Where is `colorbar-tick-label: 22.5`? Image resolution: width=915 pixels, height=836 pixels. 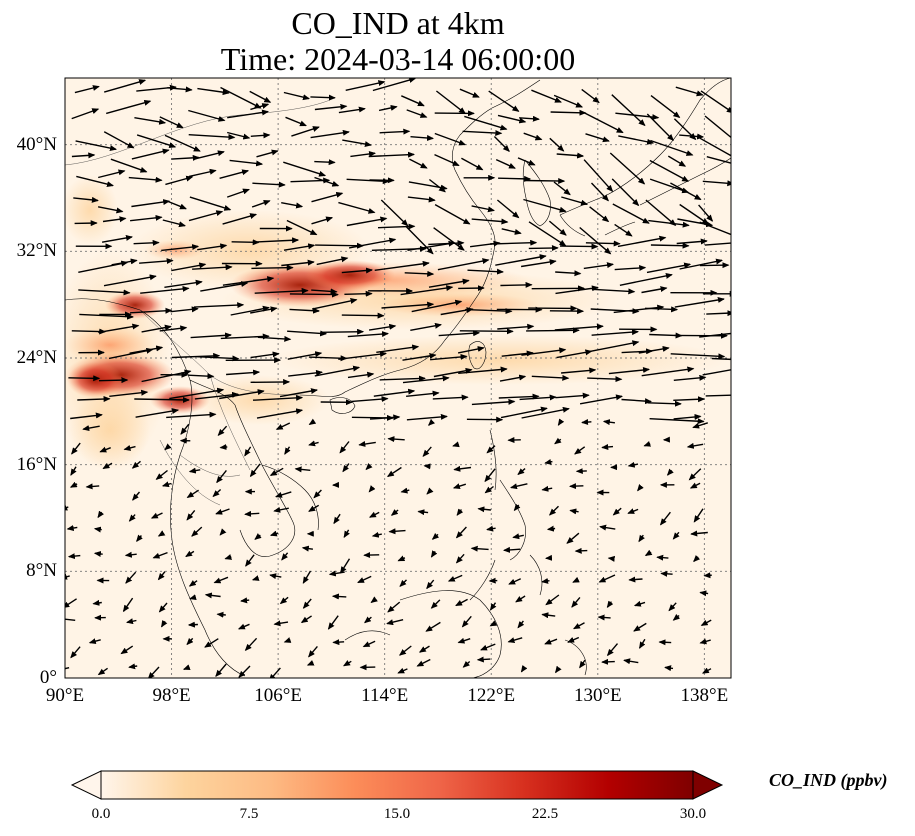
colorbar-tick-label: 22.5 is located at coordinates (545, 814).